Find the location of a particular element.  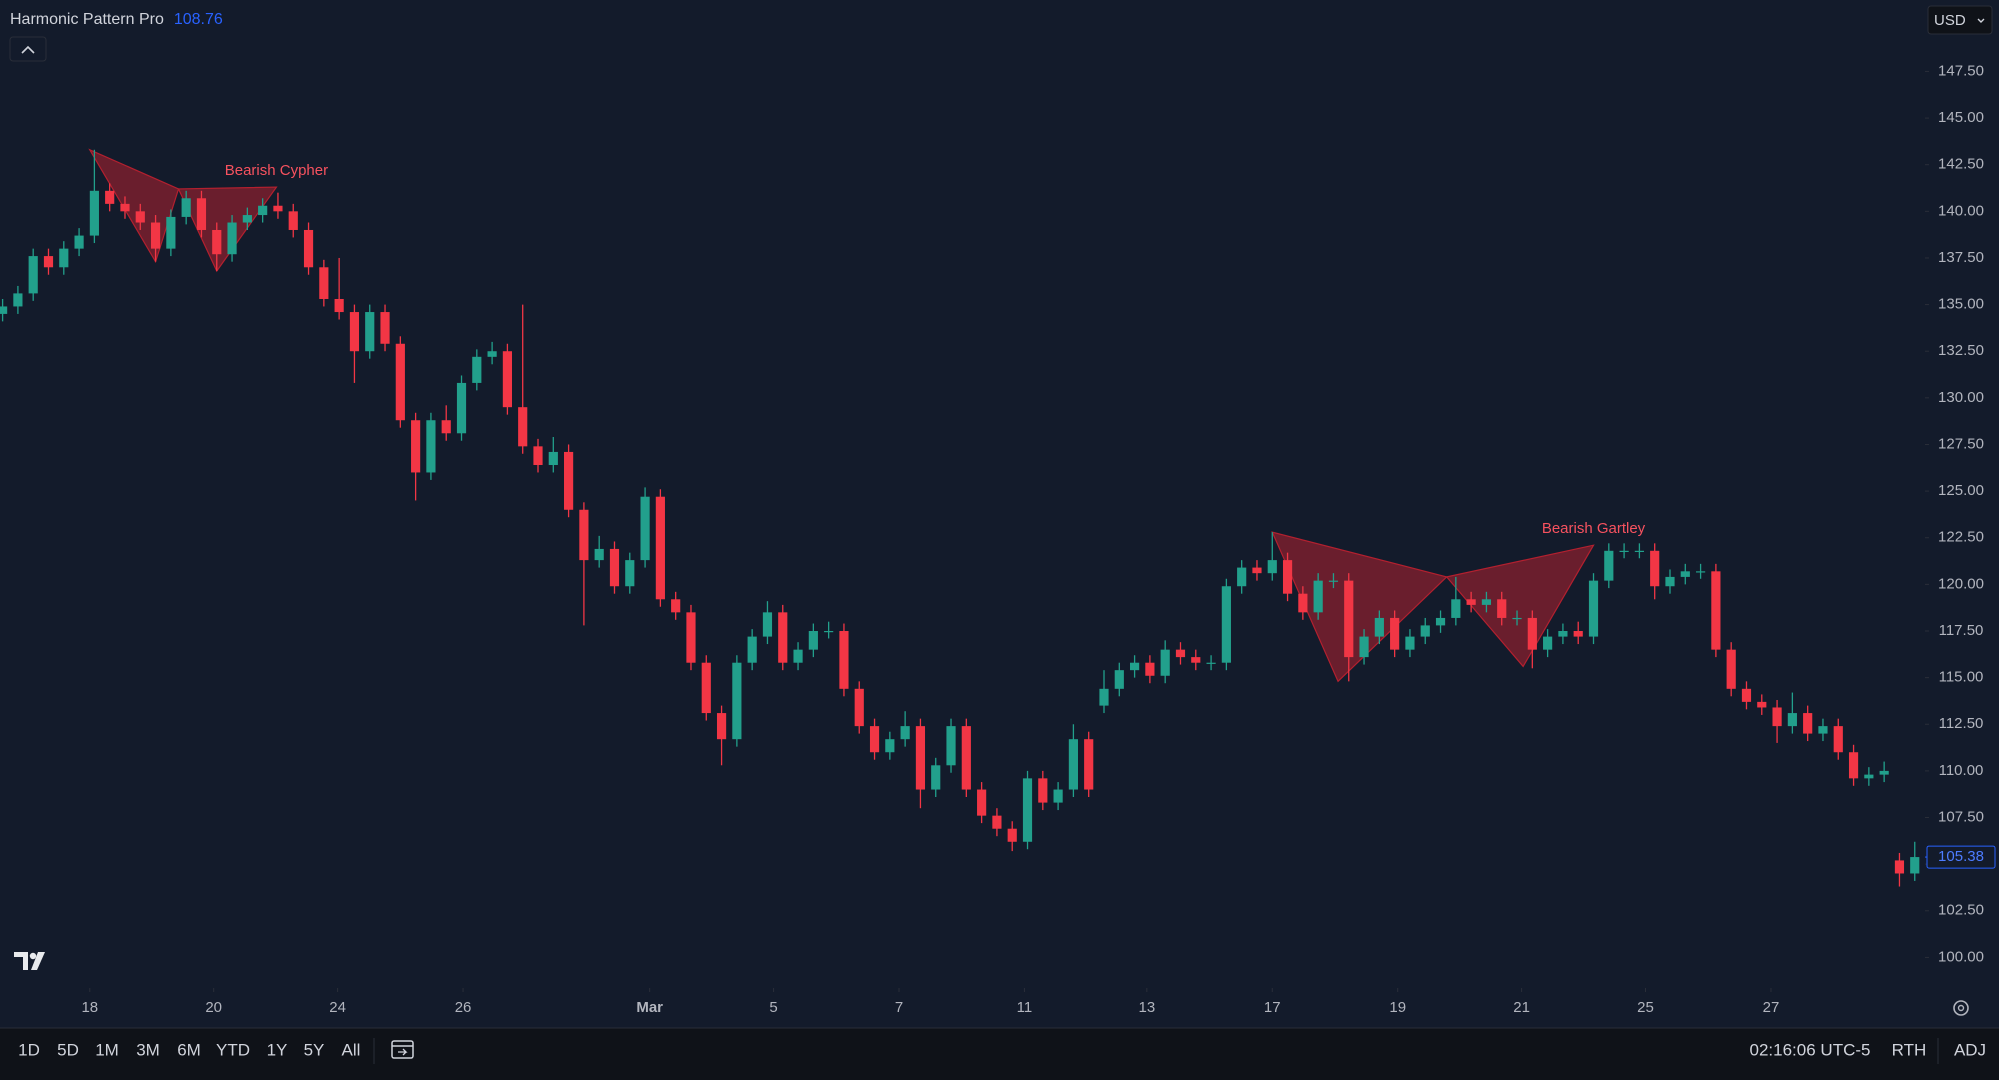

range-button: 1D is located at coordinates (29, 1049).